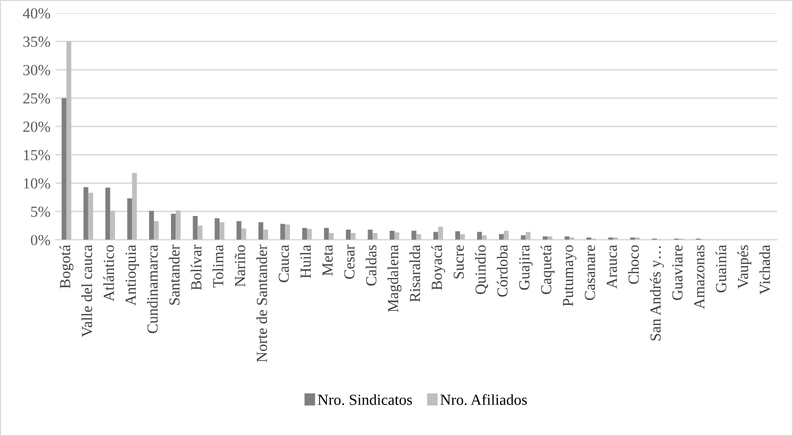 Image resolution: width=793 pixels, height=436 pixels. I want to click on x-tick-label: Bogotá, so click(66, 266).